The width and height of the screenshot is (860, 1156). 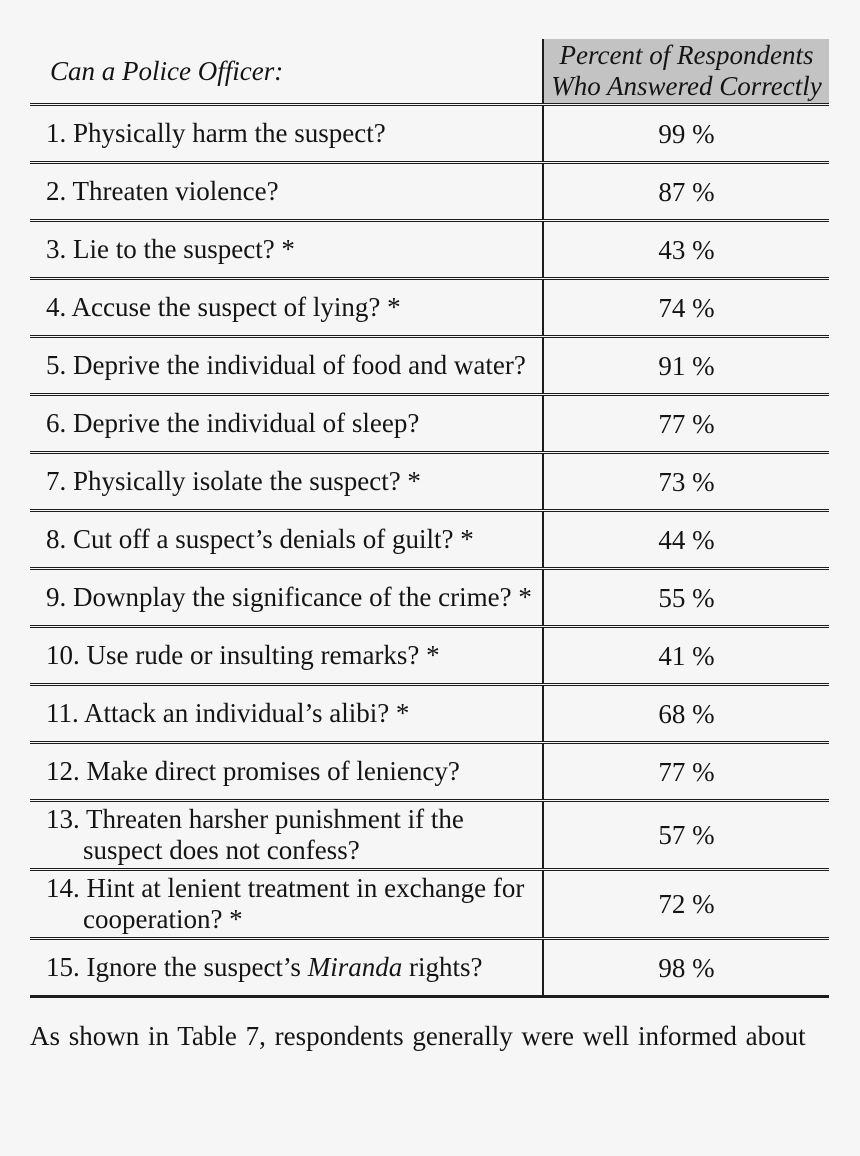 What do you see at coordinates (286, 71) in the screenshot?
I see `header-questions-cell: Can a Police Officer:` at bounding box center [286, 71].